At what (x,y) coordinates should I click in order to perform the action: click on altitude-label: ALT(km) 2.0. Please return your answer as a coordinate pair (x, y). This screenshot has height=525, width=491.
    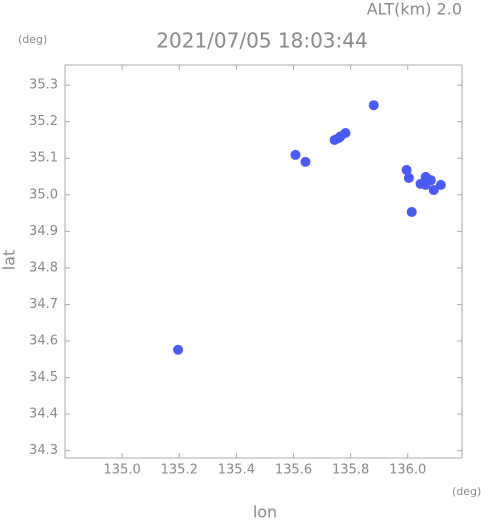
    Looking at the image, I should click on (414, 9).